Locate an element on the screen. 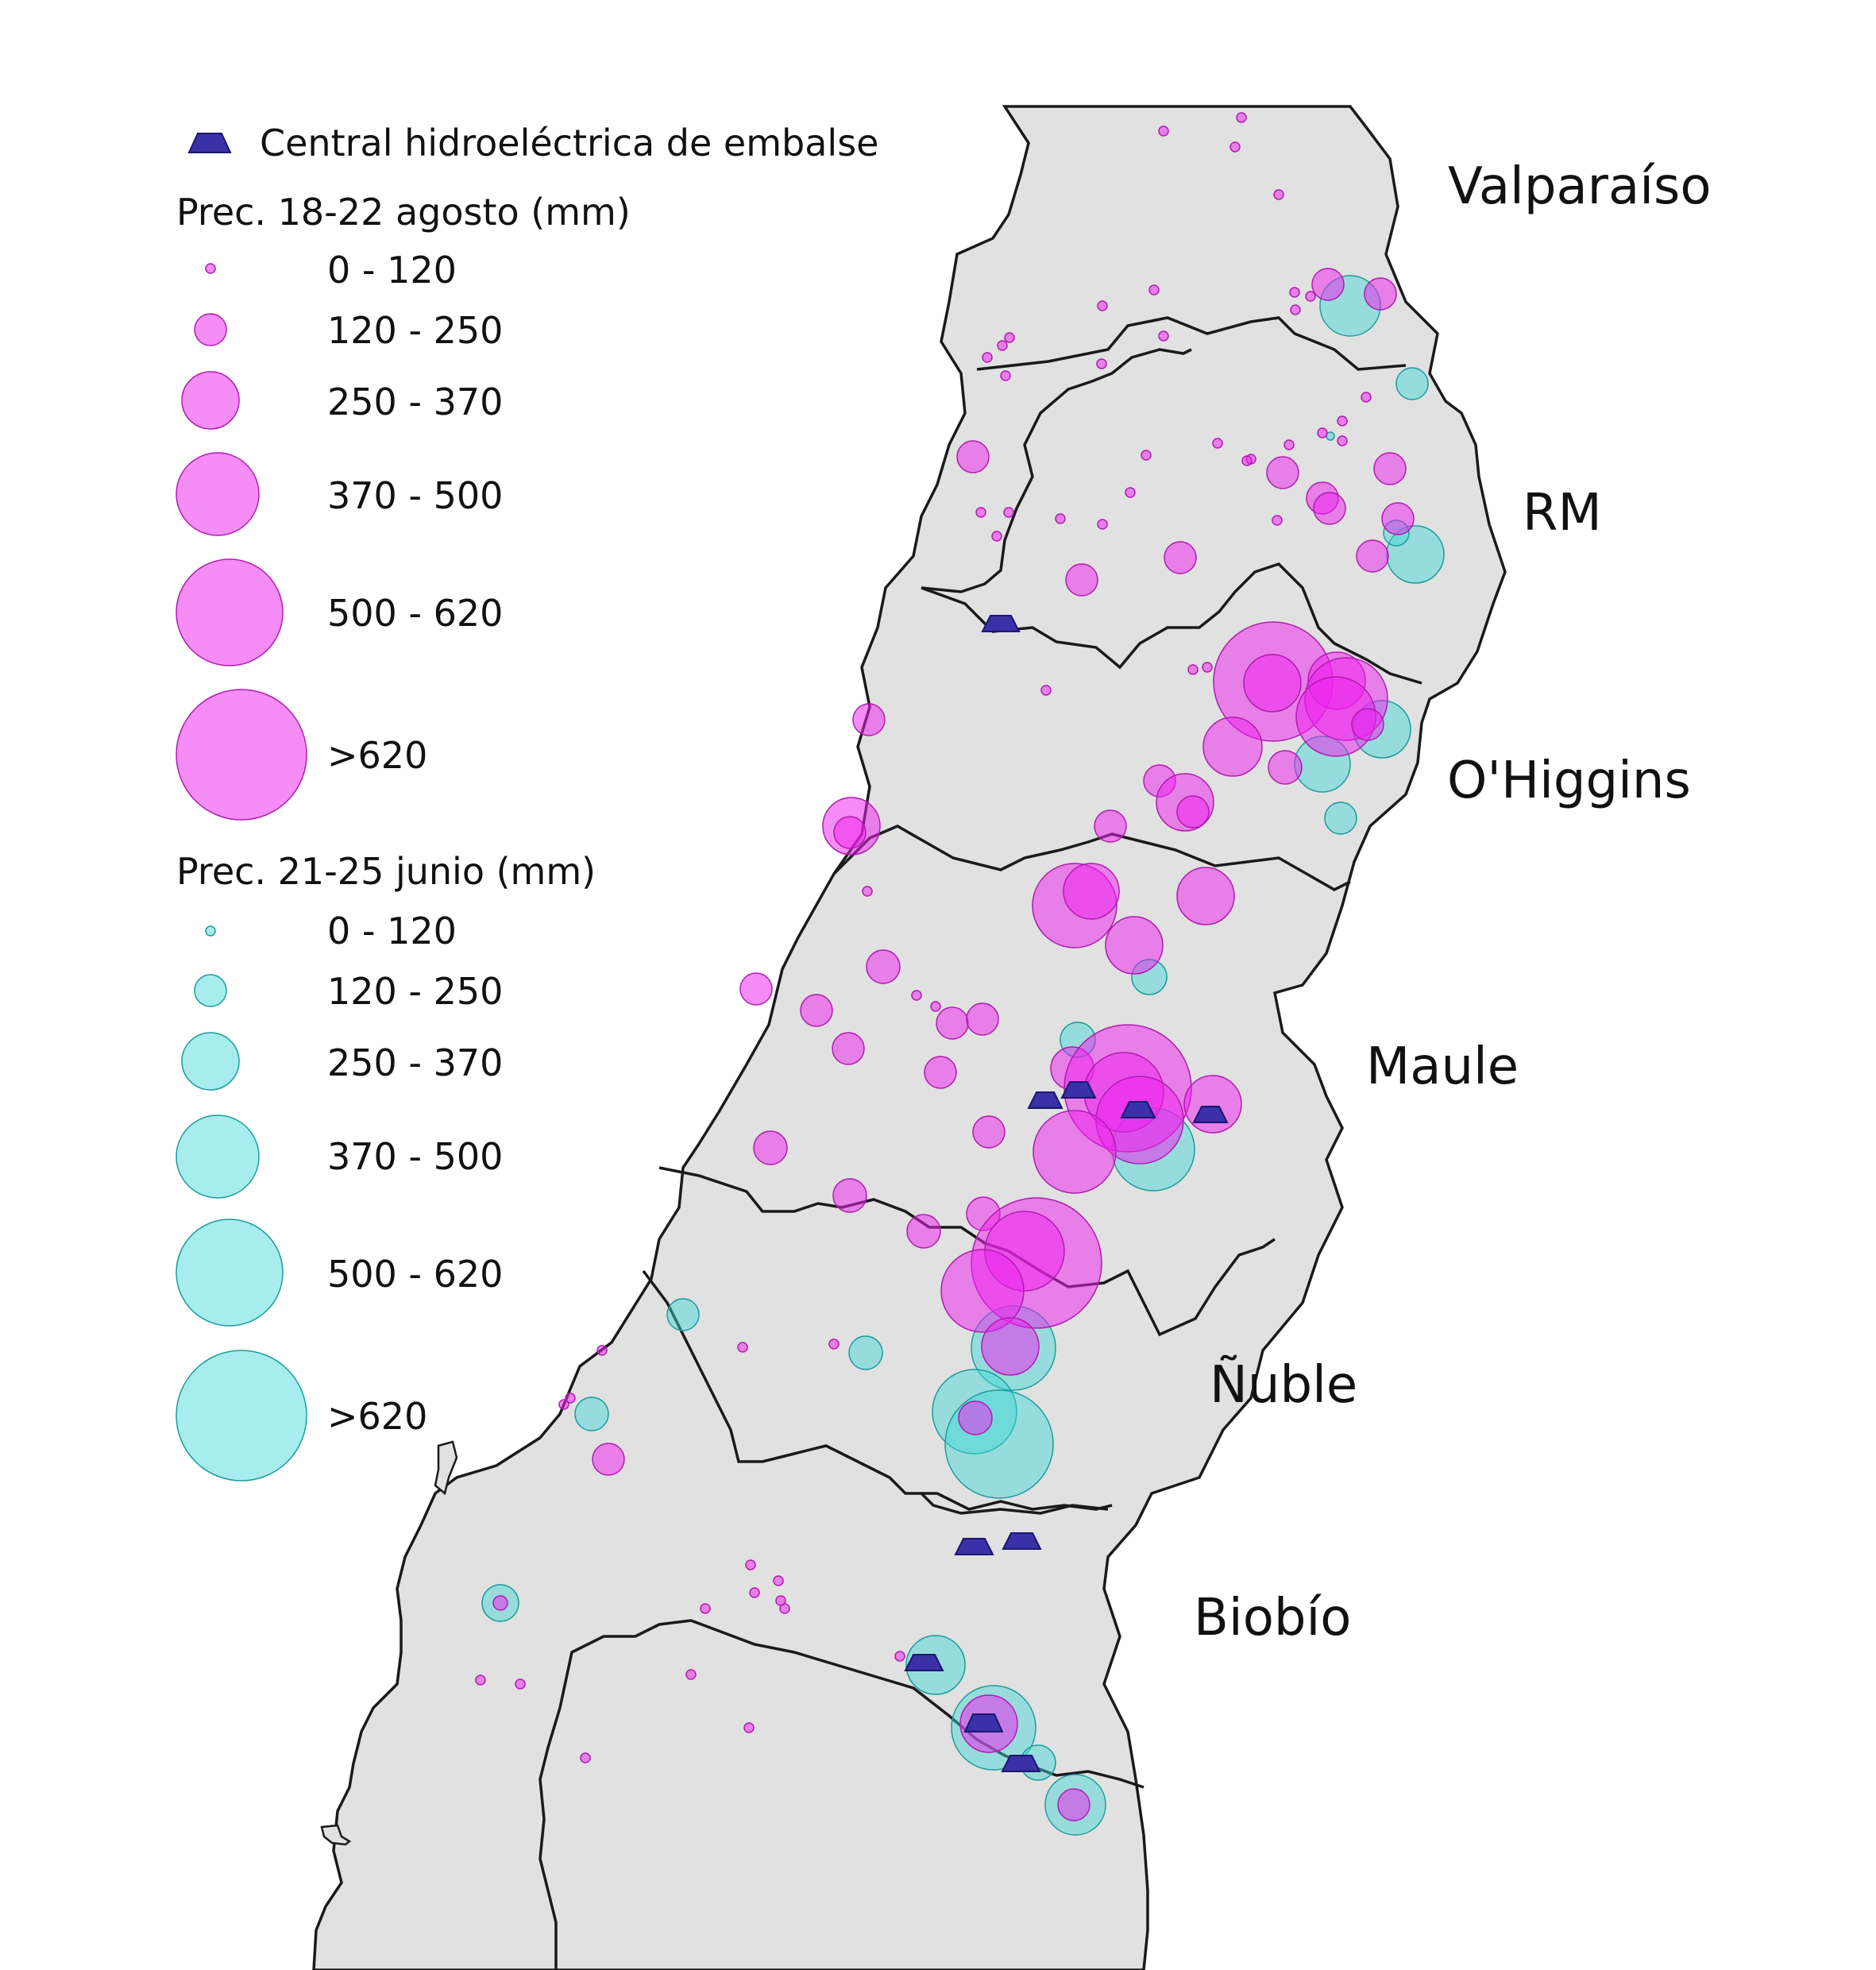 The height and width of the screenshot is (1970, 1876). border-nuble-biobio-north is located at coordinates (877, 1390).